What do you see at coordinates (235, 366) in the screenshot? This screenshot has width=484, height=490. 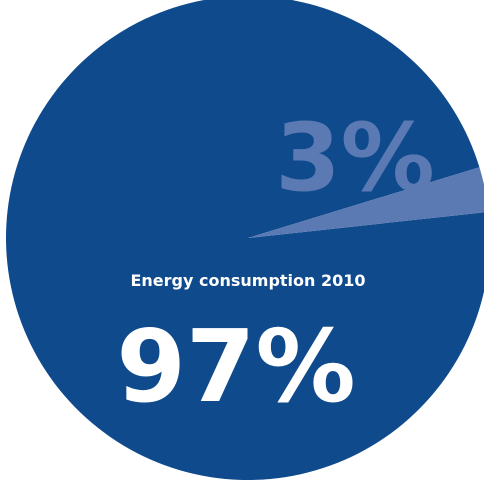 I see `slice-label-main: 97%` at bounding box center [235, 366].